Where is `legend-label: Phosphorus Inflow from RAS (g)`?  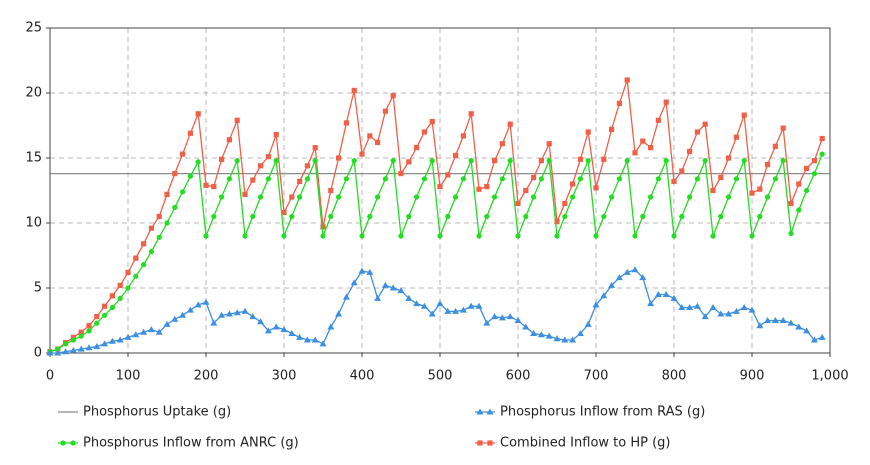 legend-label: Phosphorus Inflow from RAS (g) is located at coordinates (602, 412).